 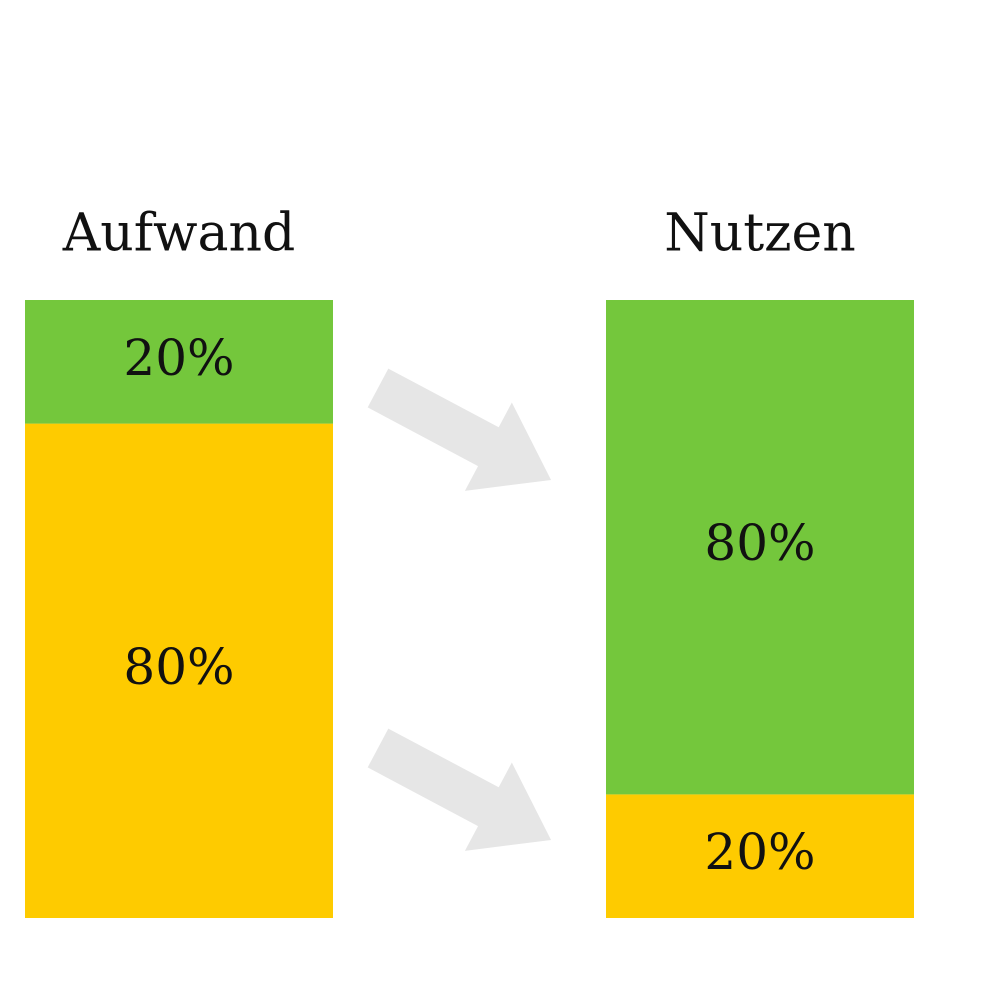 What do you see at coordinates (179, 234) in the screenshot?
I see `bar-title: Aufwand` at bounding box center [179, 234].